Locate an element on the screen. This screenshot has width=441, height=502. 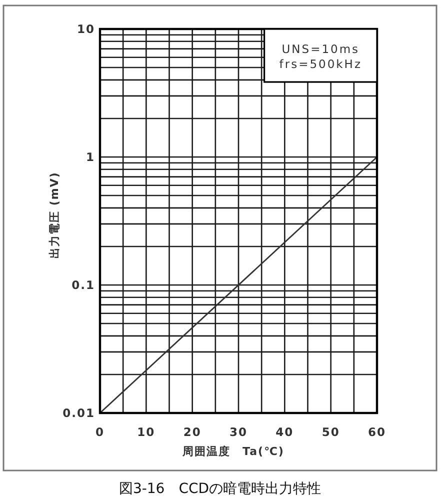
x-tick-label: 40 is located at coordinates (285, 432).